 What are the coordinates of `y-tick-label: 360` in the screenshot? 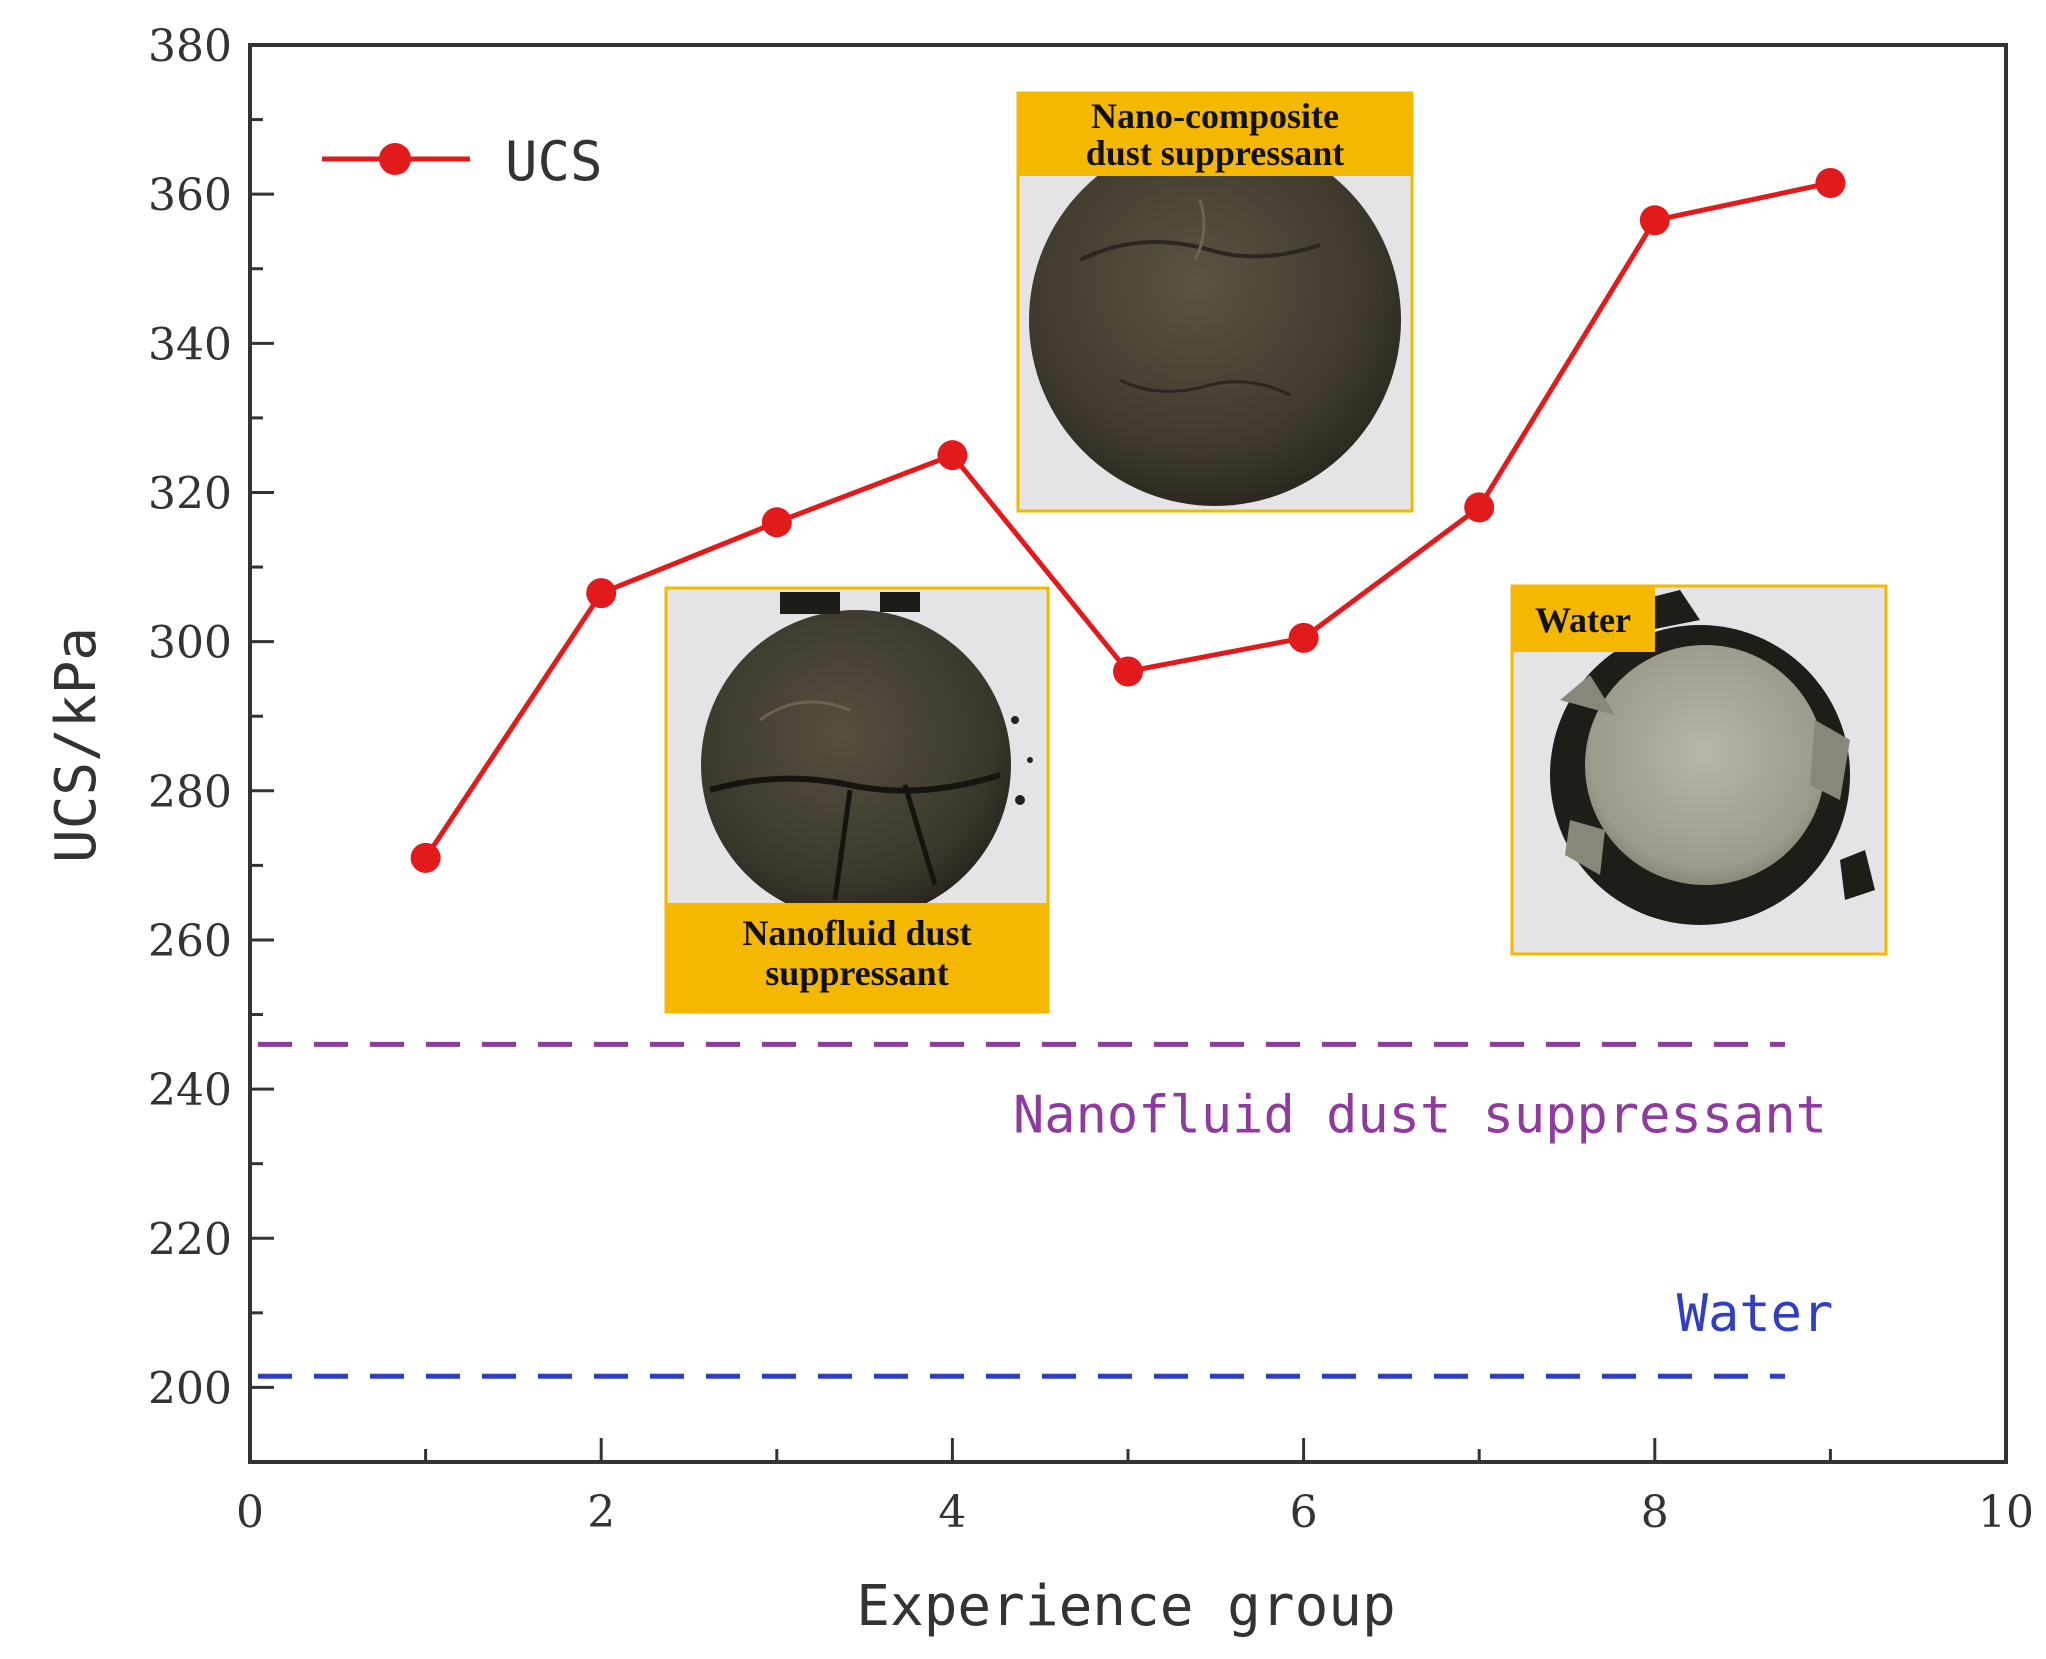 It's located at (190, 195).